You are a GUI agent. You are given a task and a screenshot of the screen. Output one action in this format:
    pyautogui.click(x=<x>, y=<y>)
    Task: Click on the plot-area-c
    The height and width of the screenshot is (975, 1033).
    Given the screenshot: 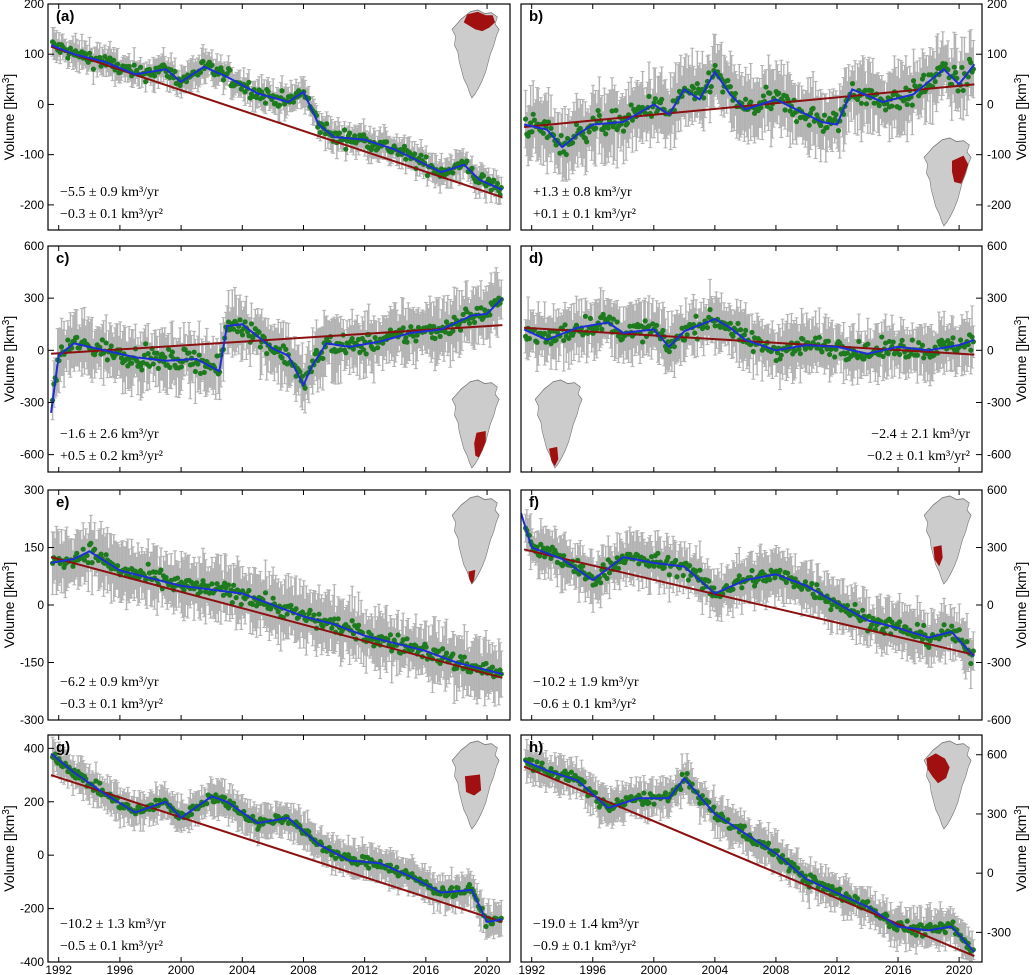 What is the action you would take?
    pyautogui.click(x=276, y=344)
    